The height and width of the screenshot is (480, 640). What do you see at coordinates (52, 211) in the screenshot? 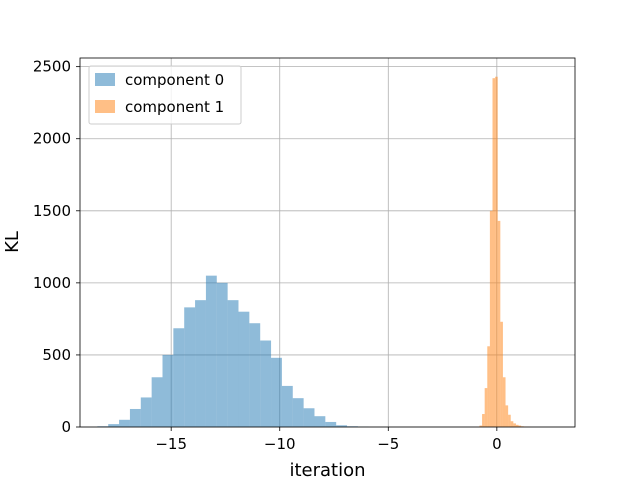
I see `y-tick-label: 1500` at bounding box center [52, 211].